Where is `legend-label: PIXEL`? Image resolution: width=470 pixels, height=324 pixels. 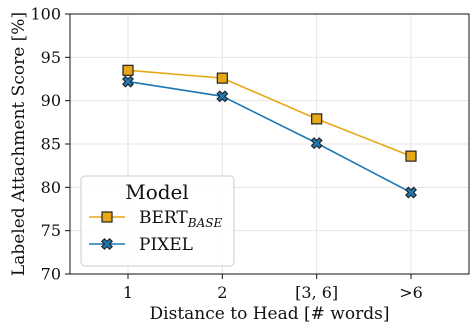 legend-label: PIXEL is located at coordinates (166, 245).